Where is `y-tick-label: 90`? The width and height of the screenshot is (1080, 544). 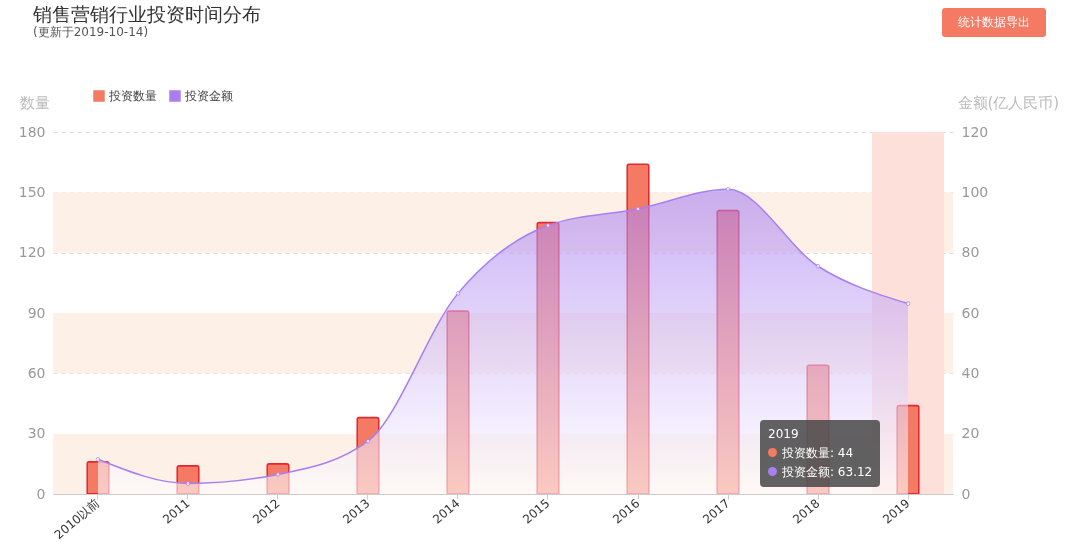
y-tick-label: 90 is located at coordinates (36, 312).